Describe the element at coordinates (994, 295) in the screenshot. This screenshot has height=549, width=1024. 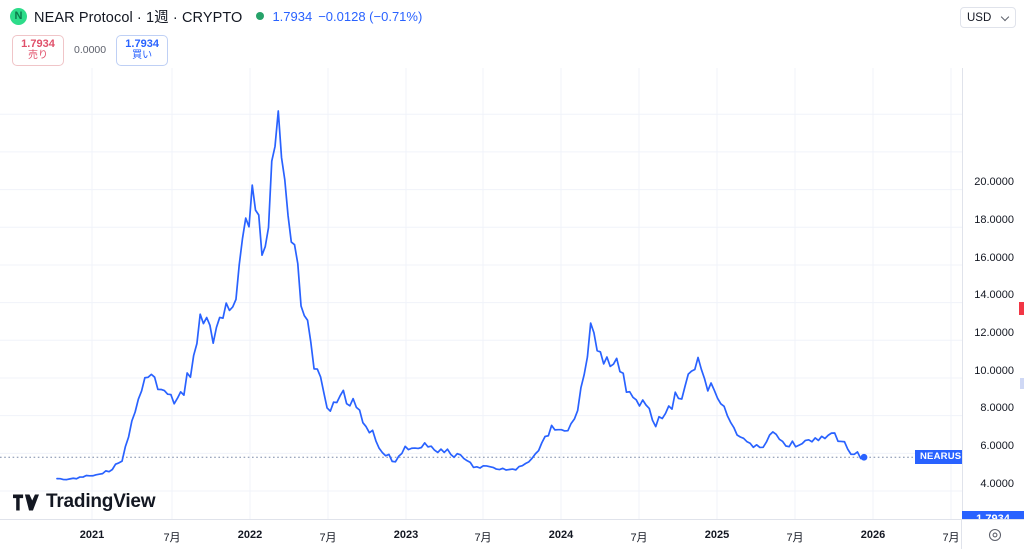
I see `price-axis-tick: 14.0000` at that location.